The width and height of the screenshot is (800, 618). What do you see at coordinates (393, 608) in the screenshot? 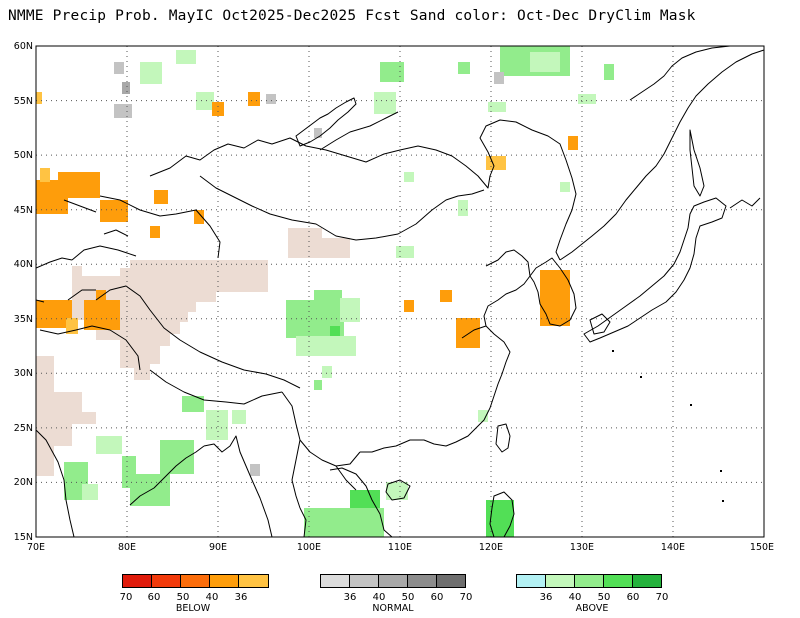
I see `legend-title-normal: NORMAL` at bounding box center [393, 608].